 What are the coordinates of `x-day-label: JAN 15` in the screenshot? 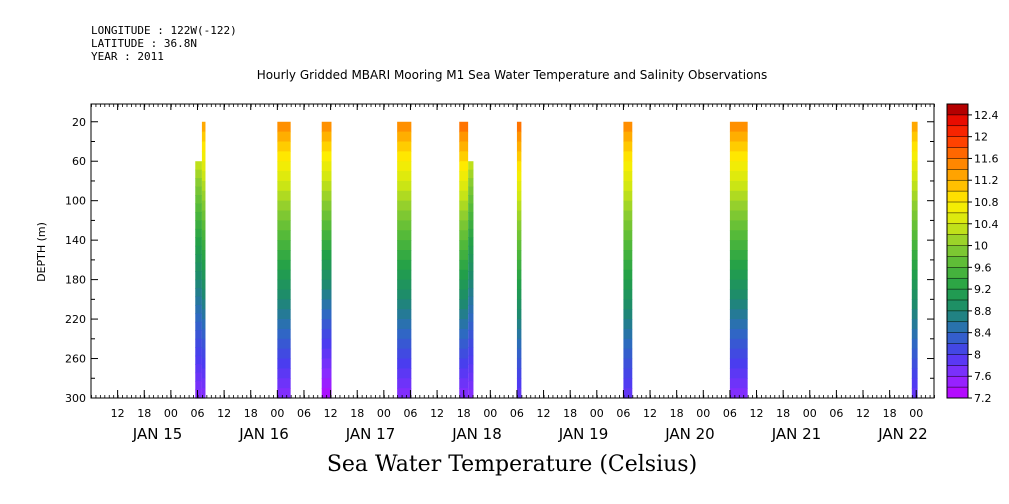 It's located at (157, 434).